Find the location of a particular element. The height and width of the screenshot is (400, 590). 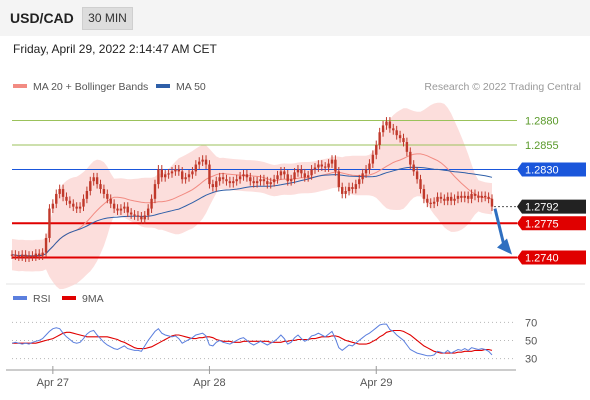

level-label-current: 1.2792 is located at coordinates (542, 208).